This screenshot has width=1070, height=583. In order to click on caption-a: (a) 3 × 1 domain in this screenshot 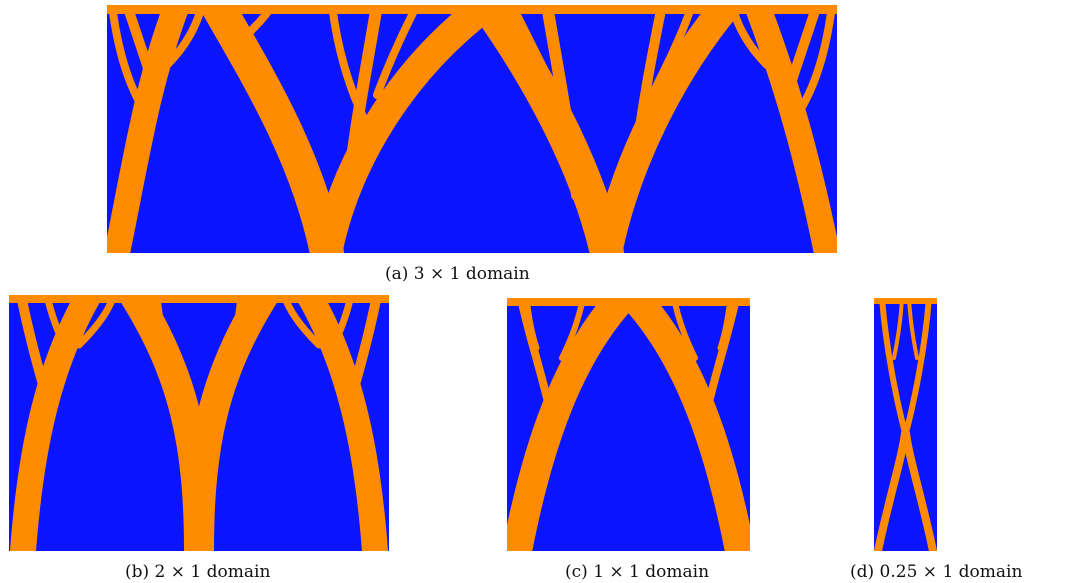, I will do `click(457, 274)`.